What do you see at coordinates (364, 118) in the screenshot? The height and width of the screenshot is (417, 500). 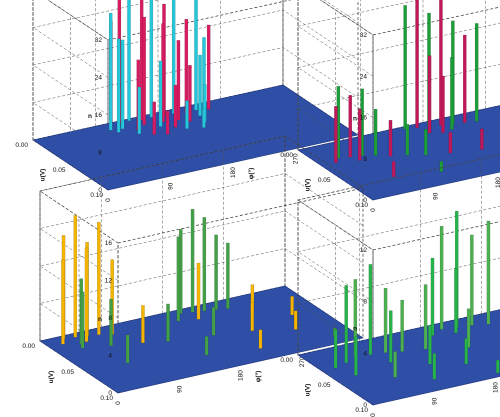 I see `z-tick-label: 16` at bounding box center [364, 118].